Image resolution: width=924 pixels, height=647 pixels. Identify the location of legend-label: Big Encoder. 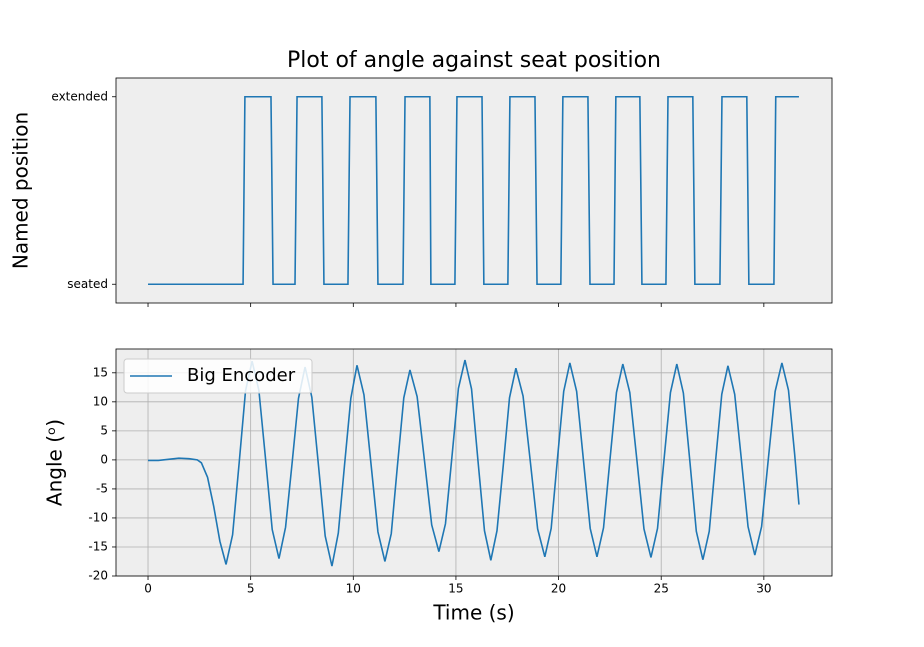
(241, 375).